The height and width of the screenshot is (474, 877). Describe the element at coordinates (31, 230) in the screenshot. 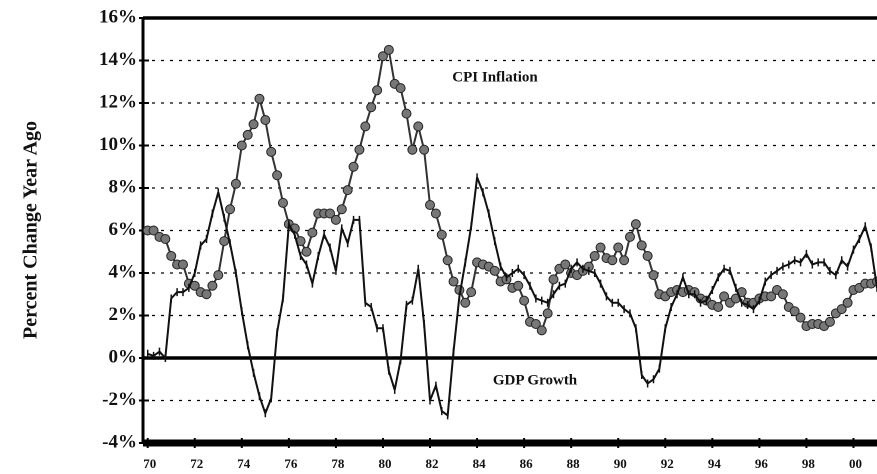

I see `y-axis-title: Percent Change Year Ago` at that location.